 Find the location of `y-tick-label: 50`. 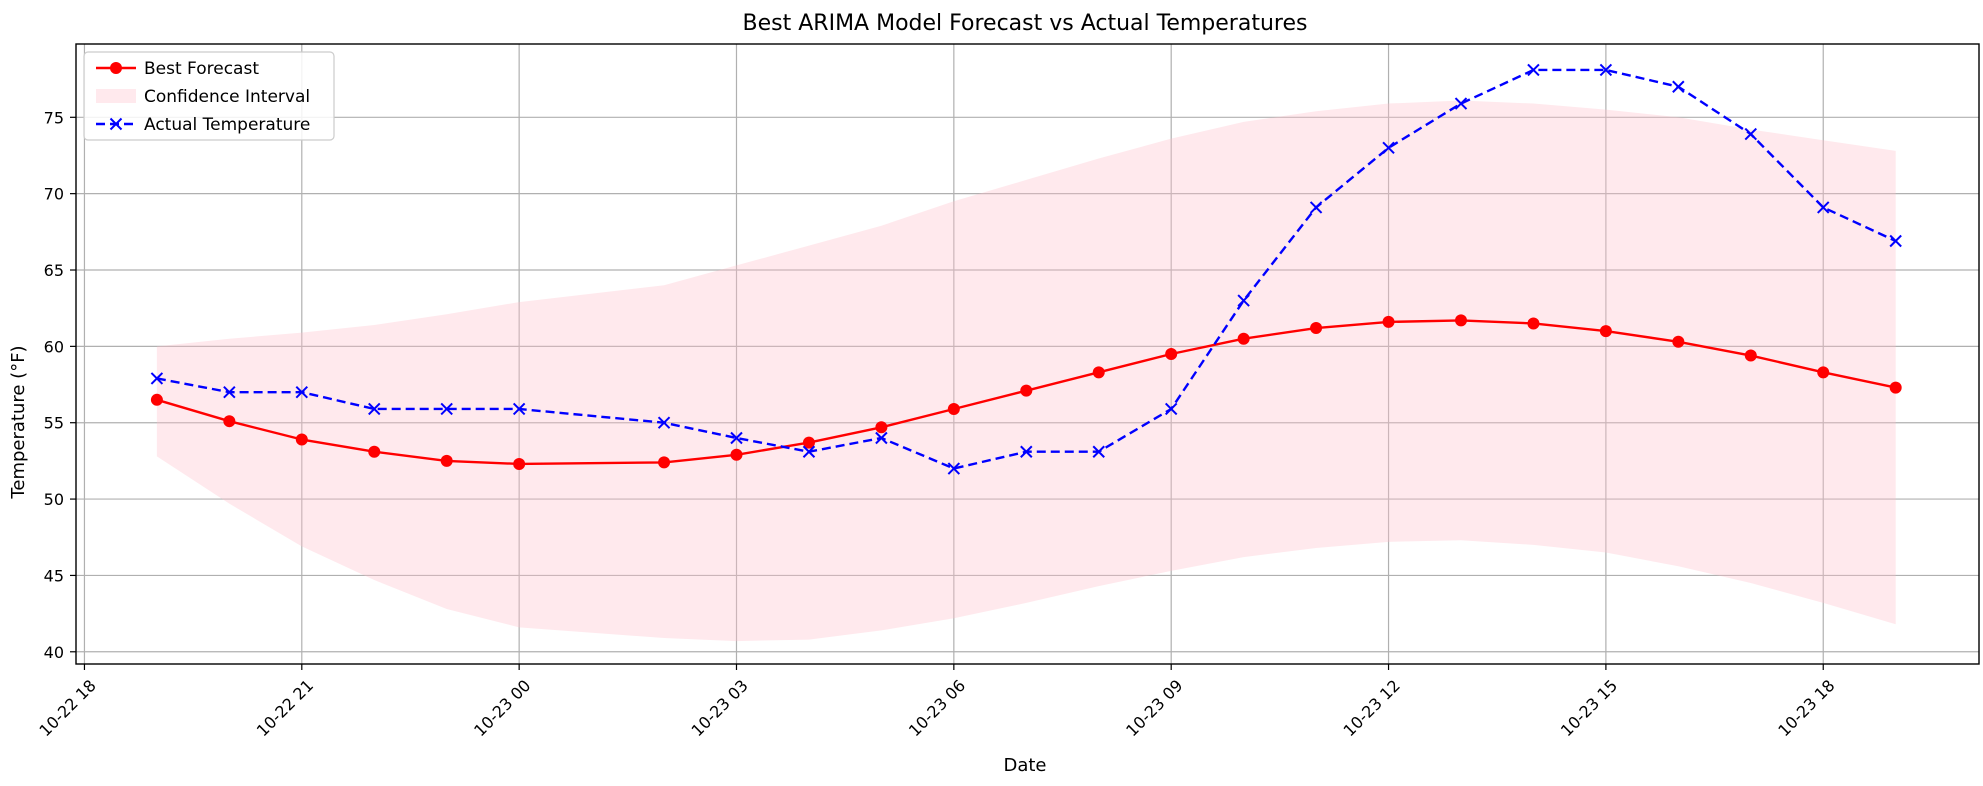

y-tick-label: 50 is located at coordinates (54, 499).